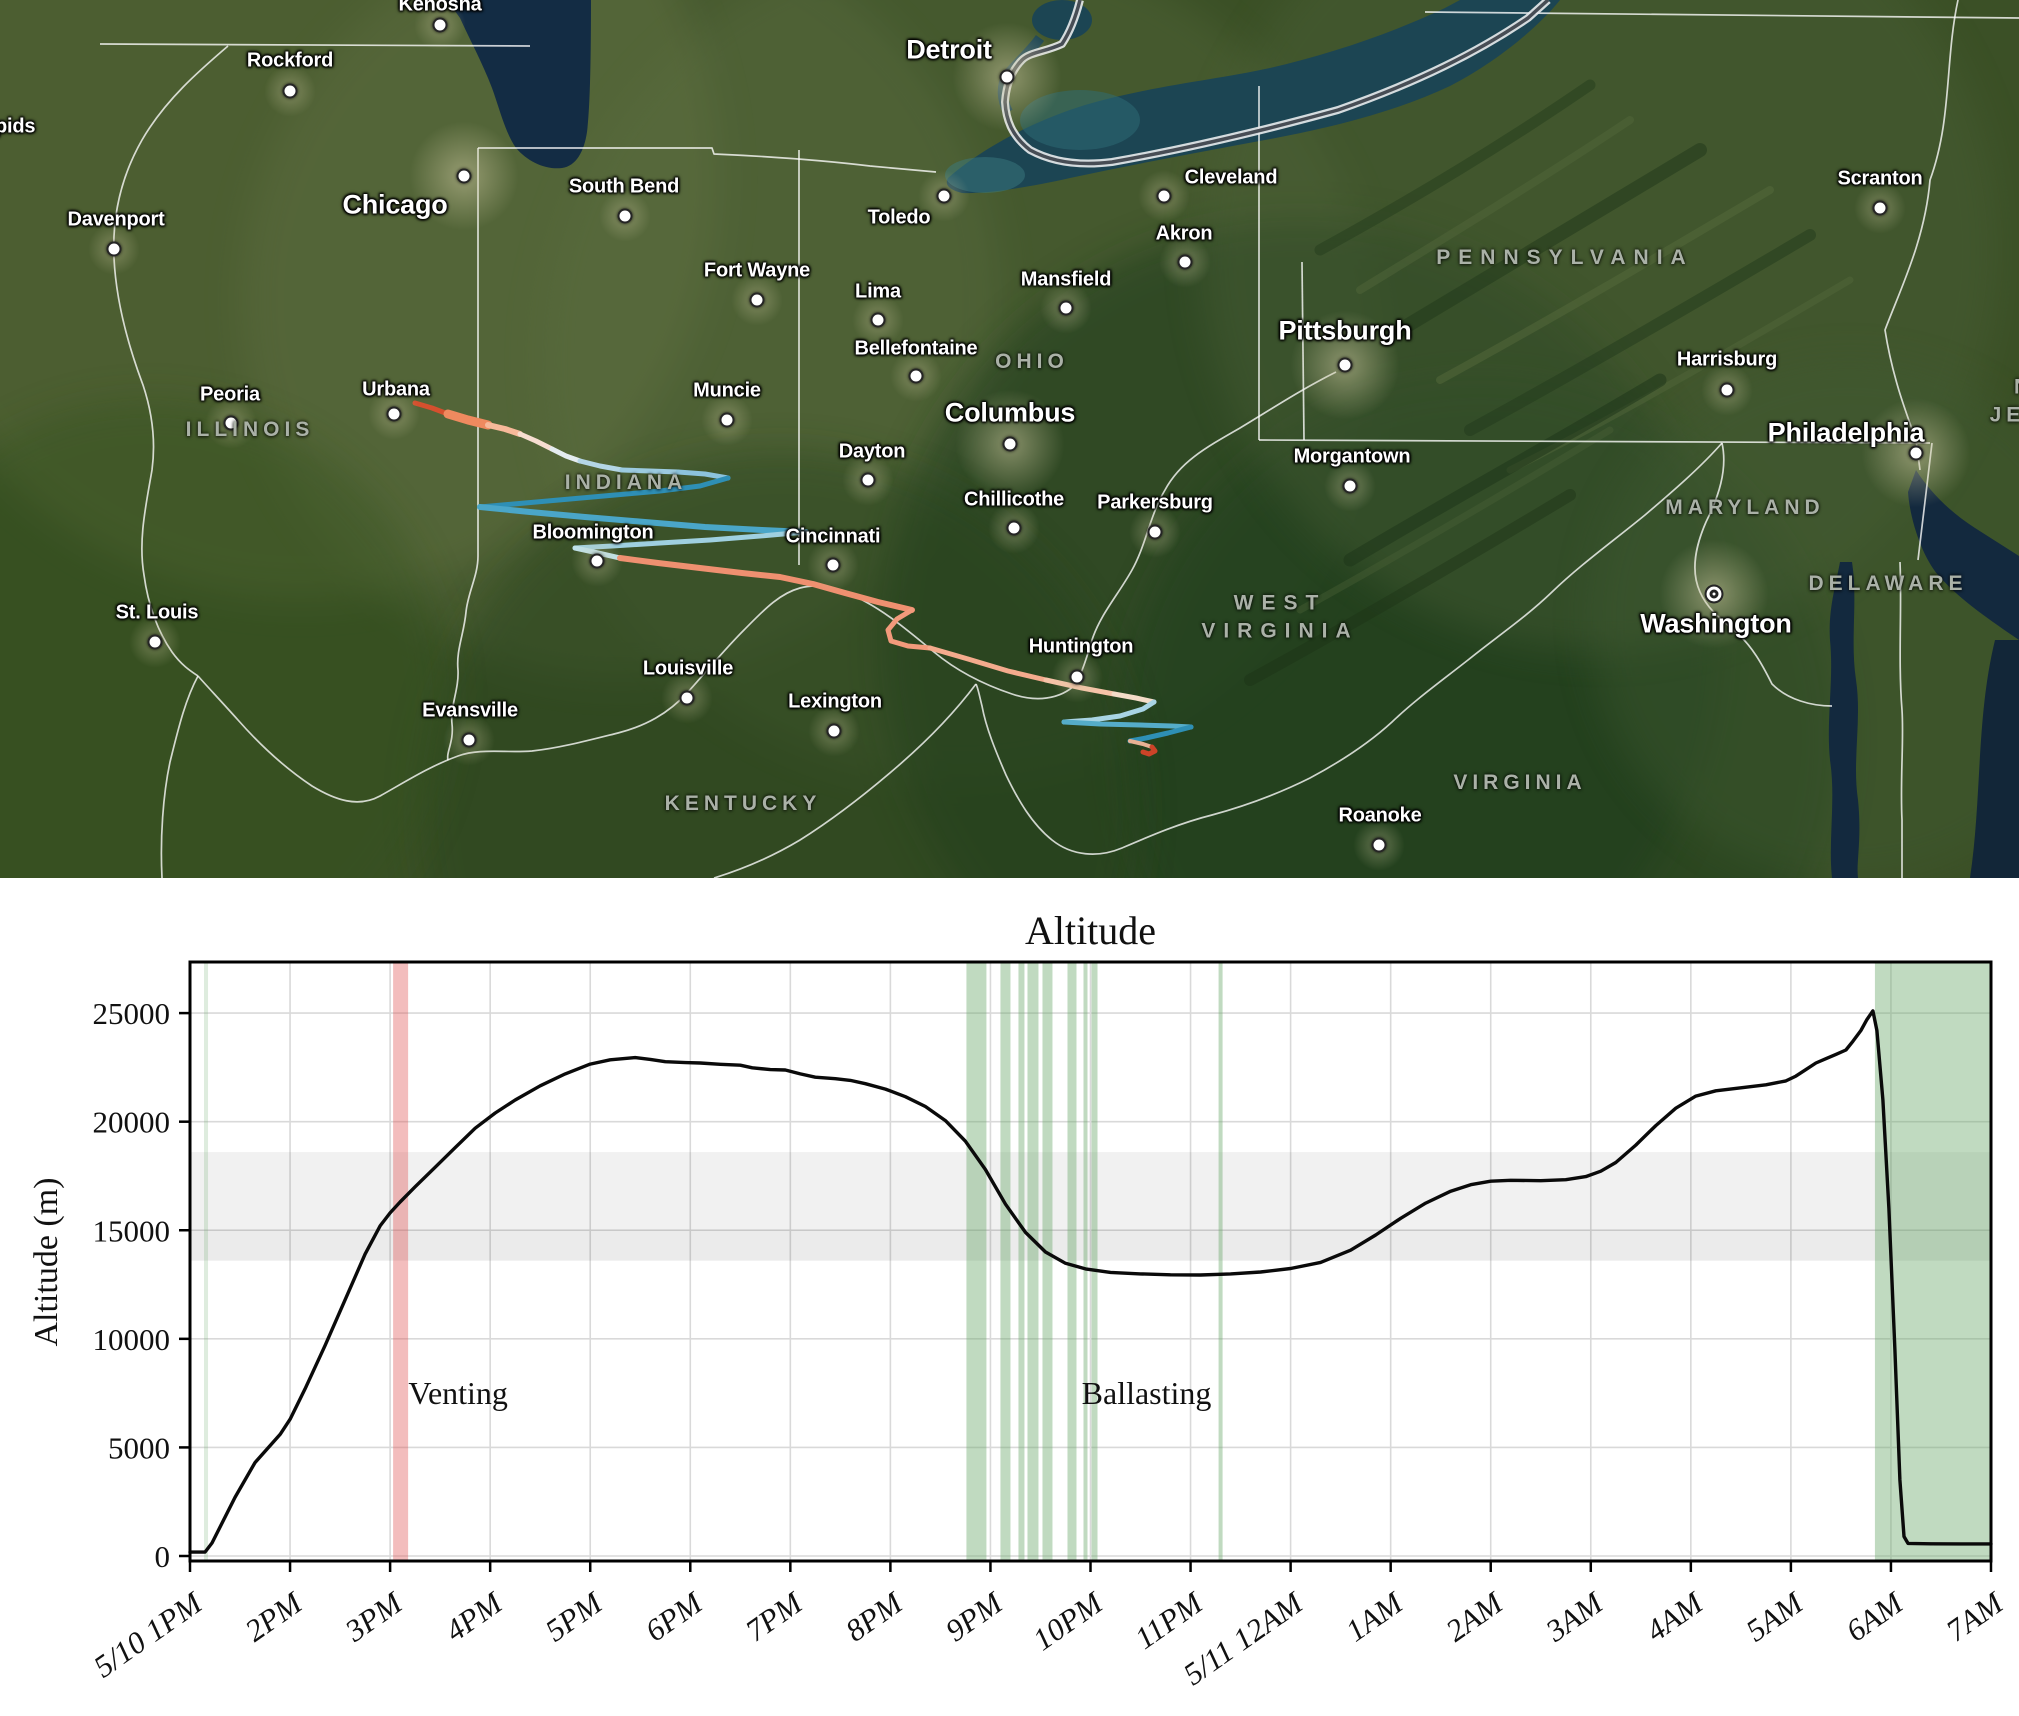 The image size is (2019, 1716). I want to click on city-label: Scranton, so click(1880, 178).